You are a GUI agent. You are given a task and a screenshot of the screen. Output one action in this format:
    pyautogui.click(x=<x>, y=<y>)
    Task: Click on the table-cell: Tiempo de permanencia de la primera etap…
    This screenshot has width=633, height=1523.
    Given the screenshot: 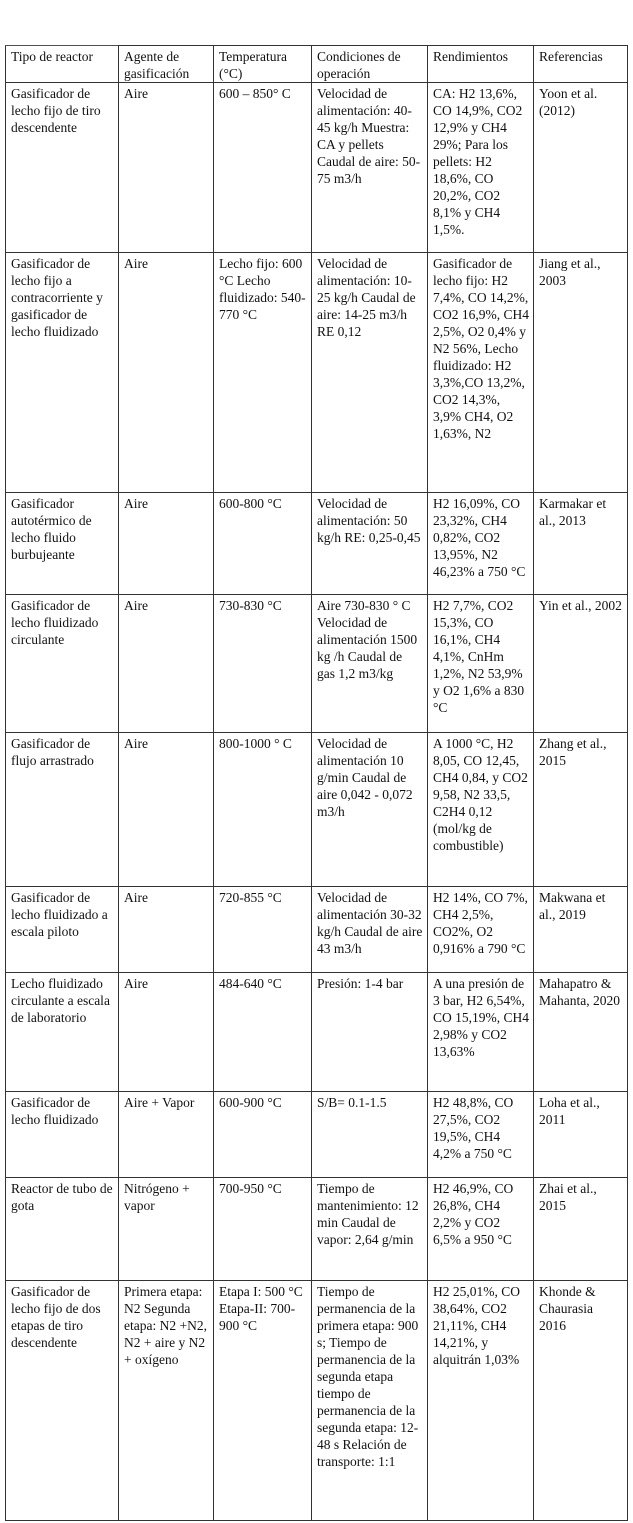 What is the action you would take?
    pyautogui.click(x=369, y=1400)
    